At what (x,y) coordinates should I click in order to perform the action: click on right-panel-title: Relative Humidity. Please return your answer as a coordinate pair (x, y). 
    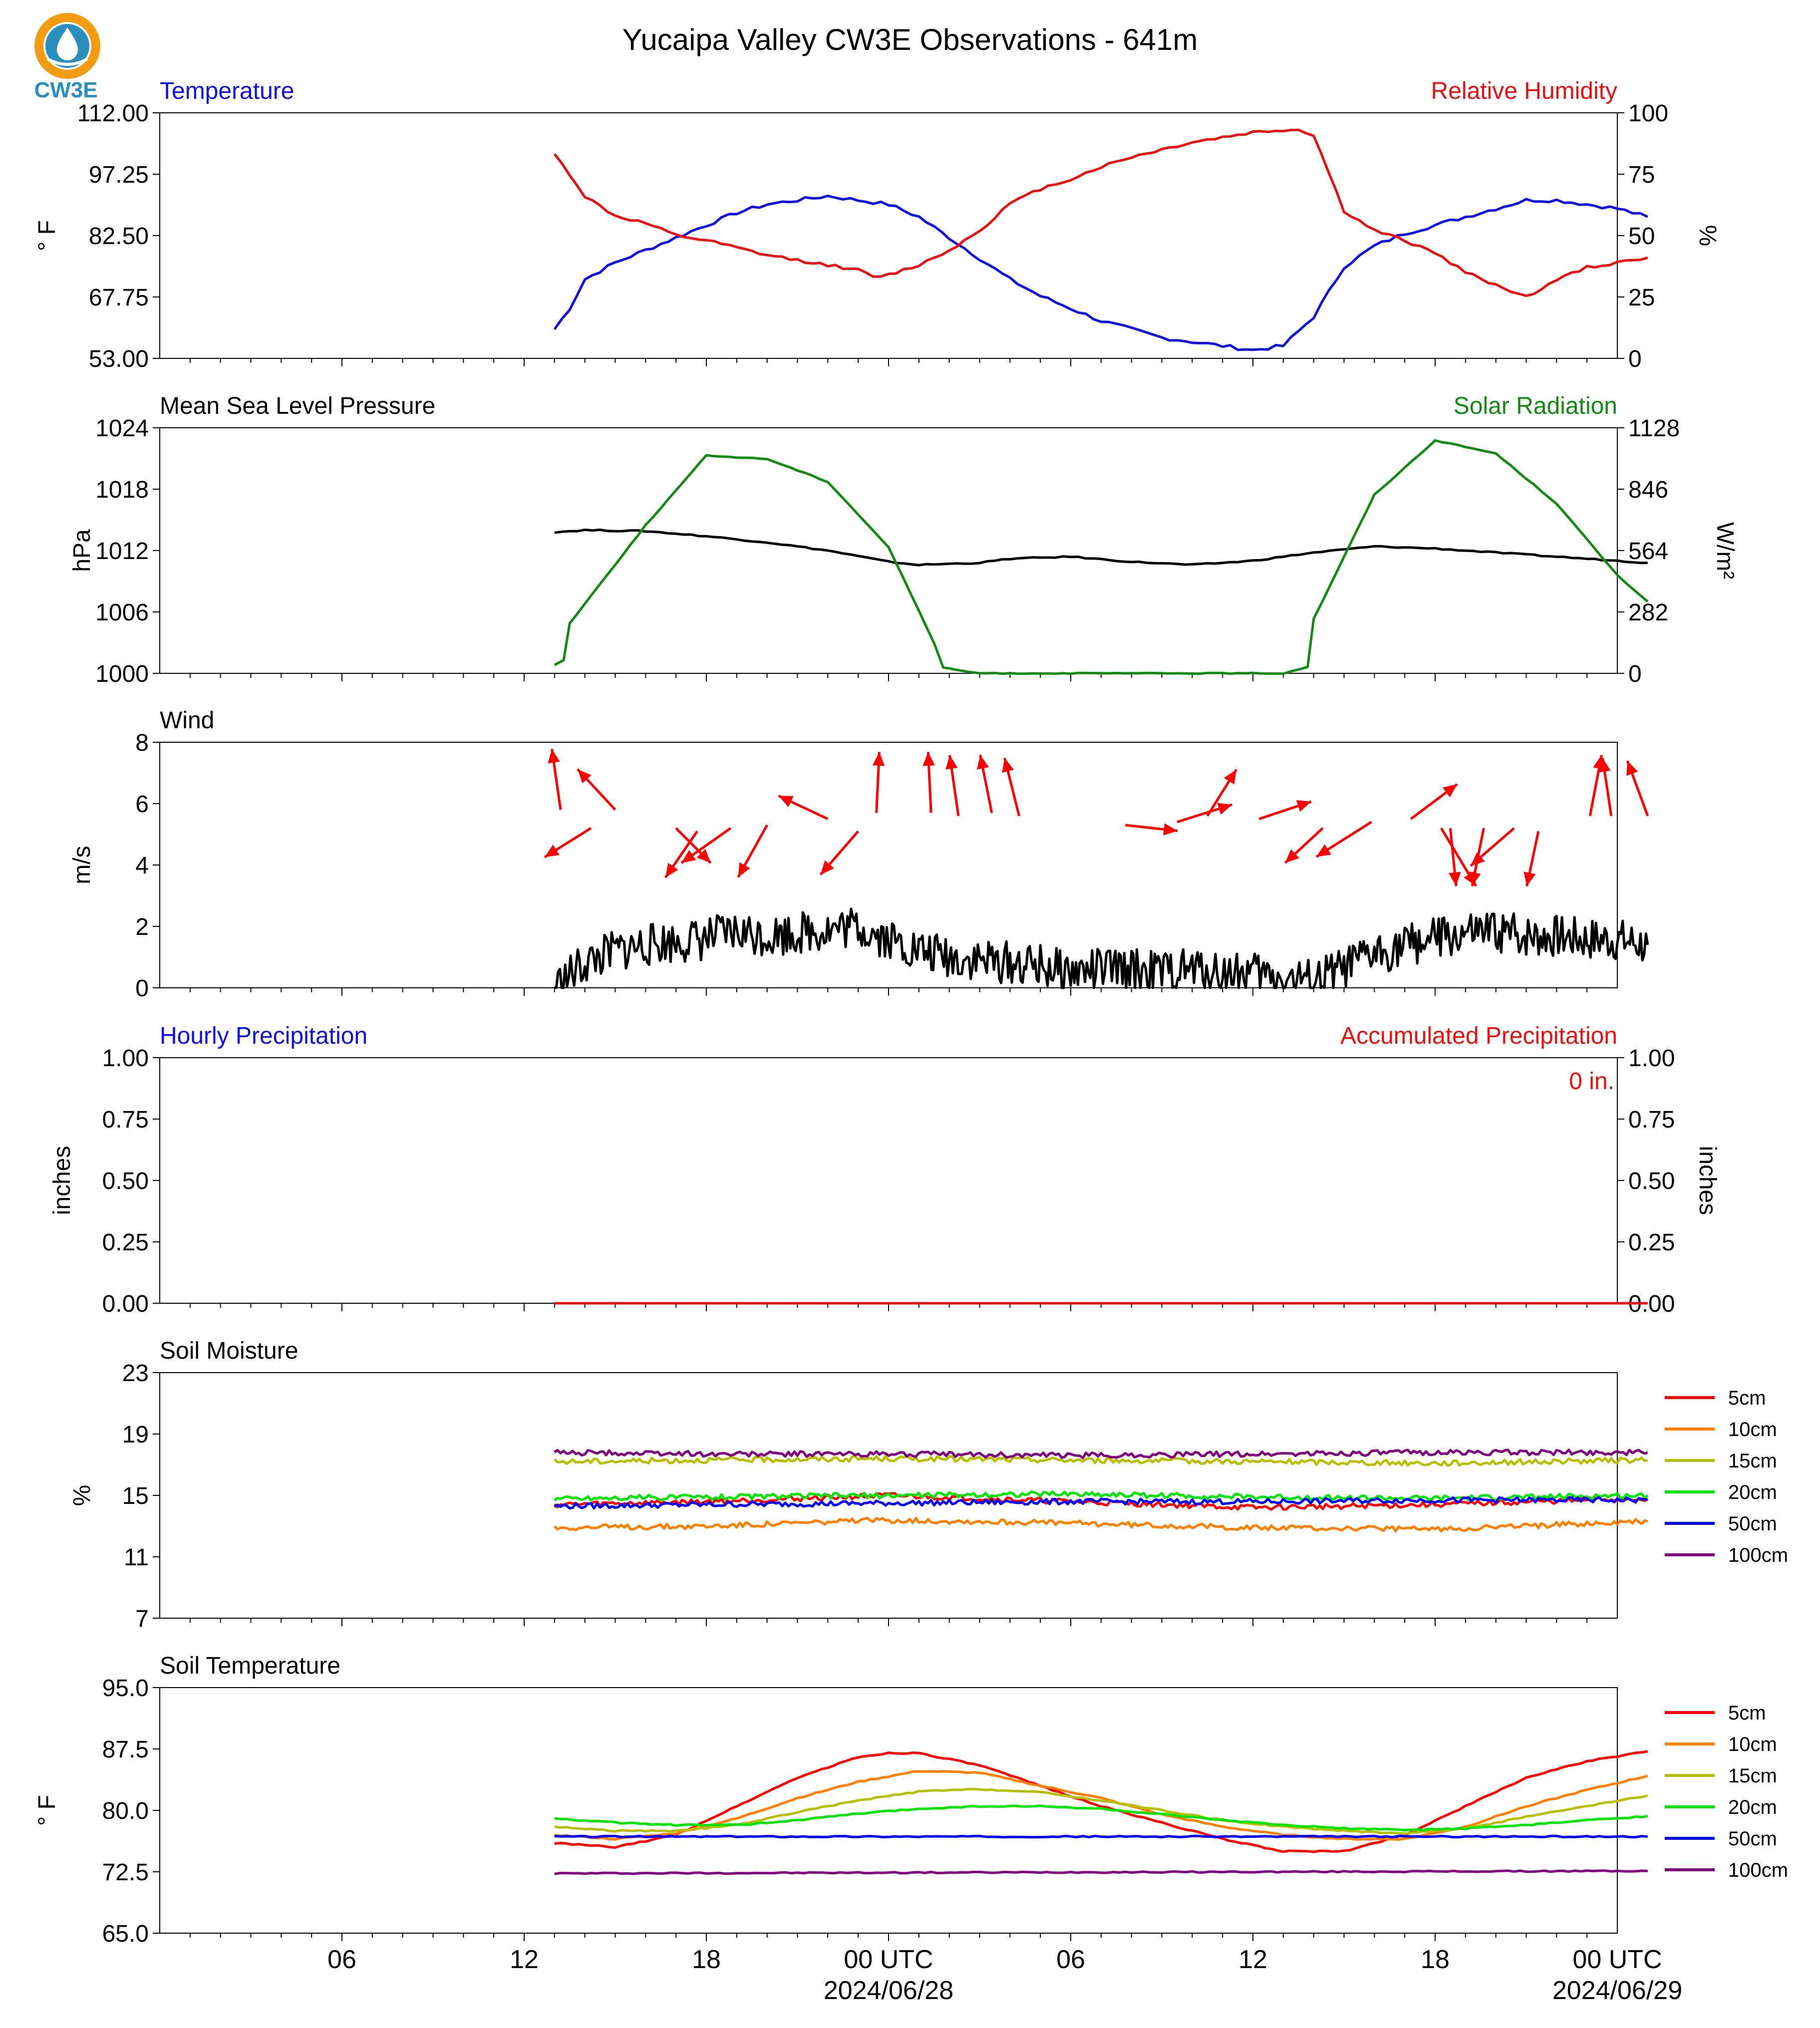
    Looking at the image, I should click on (1524, 91).